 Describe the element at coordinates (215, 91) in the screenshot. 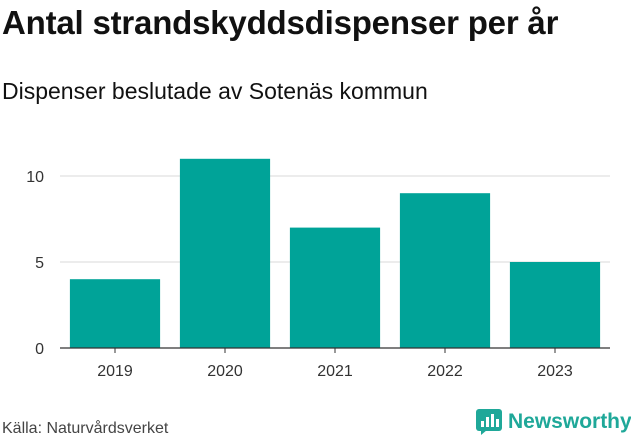

I see `chart-subtitle: Dispenser beslutade av Sotenäs kommun` at that location.